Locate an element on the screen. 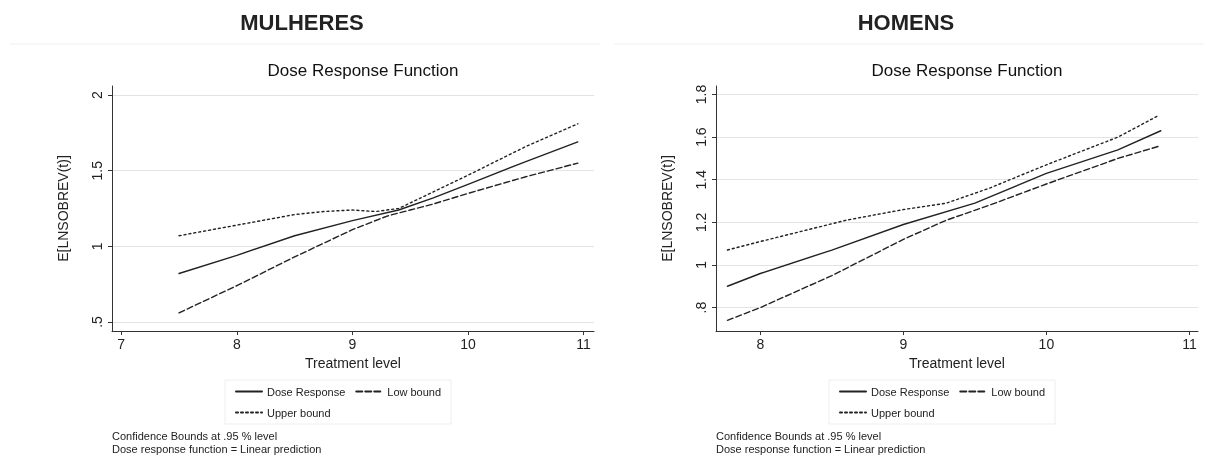  y-tick-label: 1.8 is located at coordinates (701, 94).